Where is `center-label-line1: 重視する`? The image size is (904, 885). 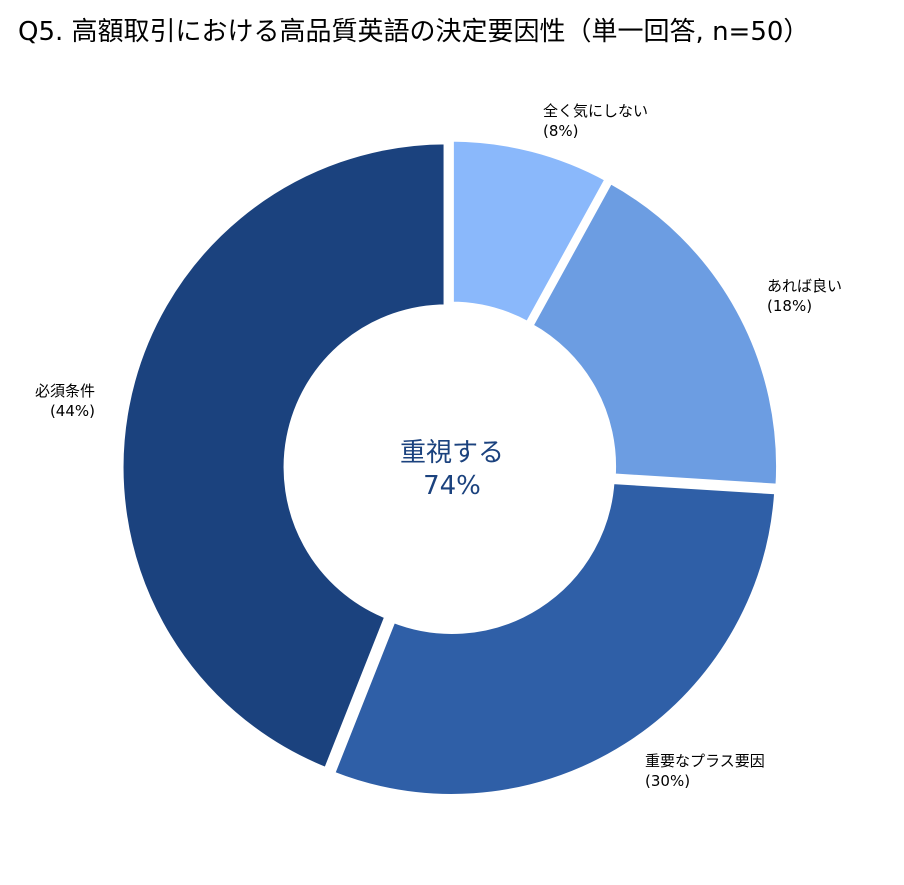
center-label-line1: 重視する is located at coordinates (452, 453).